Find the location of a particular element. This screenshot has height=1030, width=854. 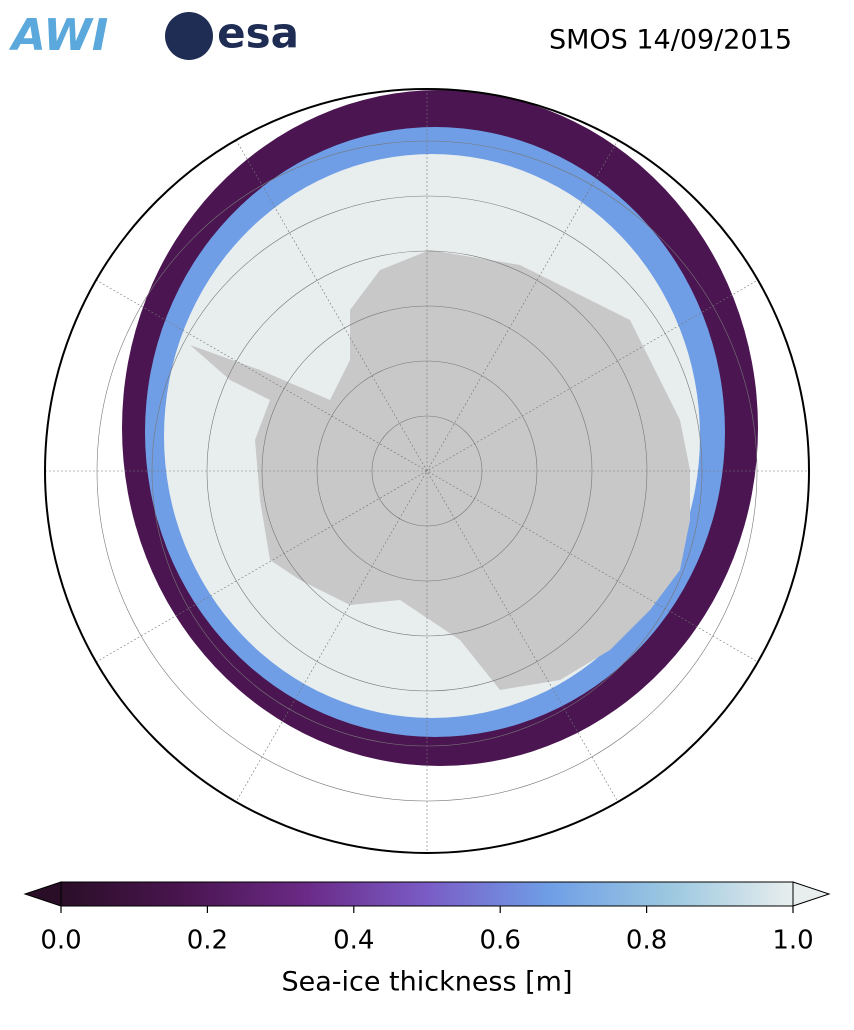

awi-logo: AWI is located at coordinates (59, 35).